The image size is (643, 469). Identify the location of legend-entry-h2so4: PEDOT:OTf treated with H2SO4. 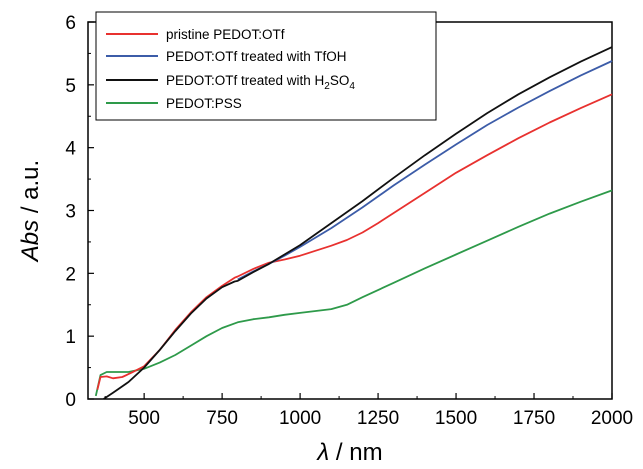
(230, 82).